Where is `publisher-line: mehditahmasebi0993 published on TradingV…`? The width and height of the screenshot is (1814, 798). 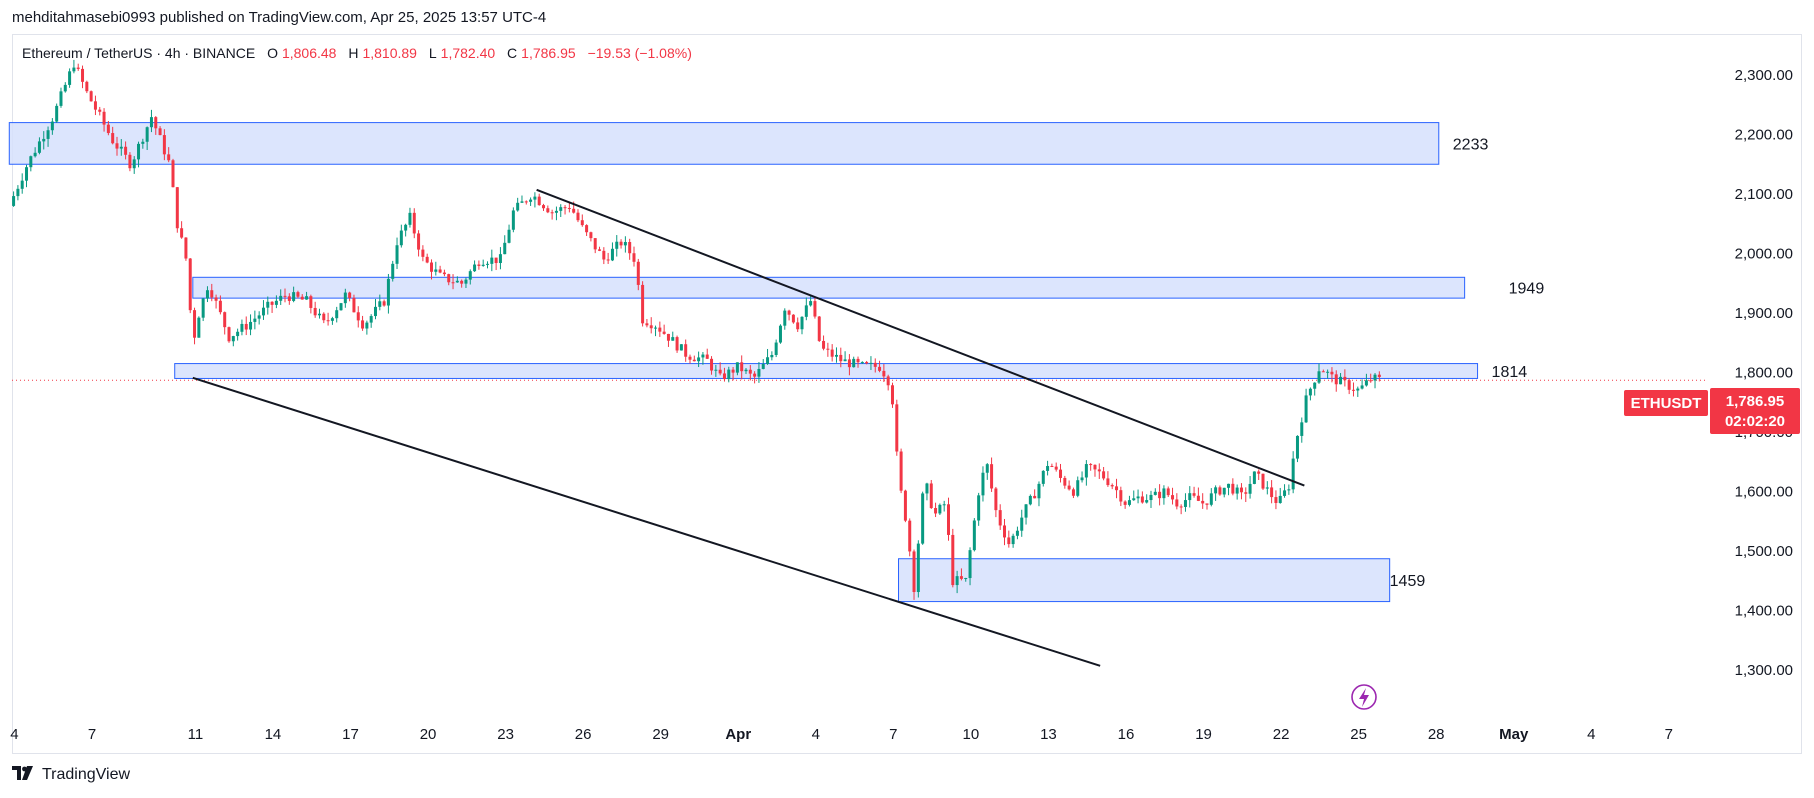 publisher-line: mehditahmasebi0993 published on TradingV… is located at coordinates (279, 17).